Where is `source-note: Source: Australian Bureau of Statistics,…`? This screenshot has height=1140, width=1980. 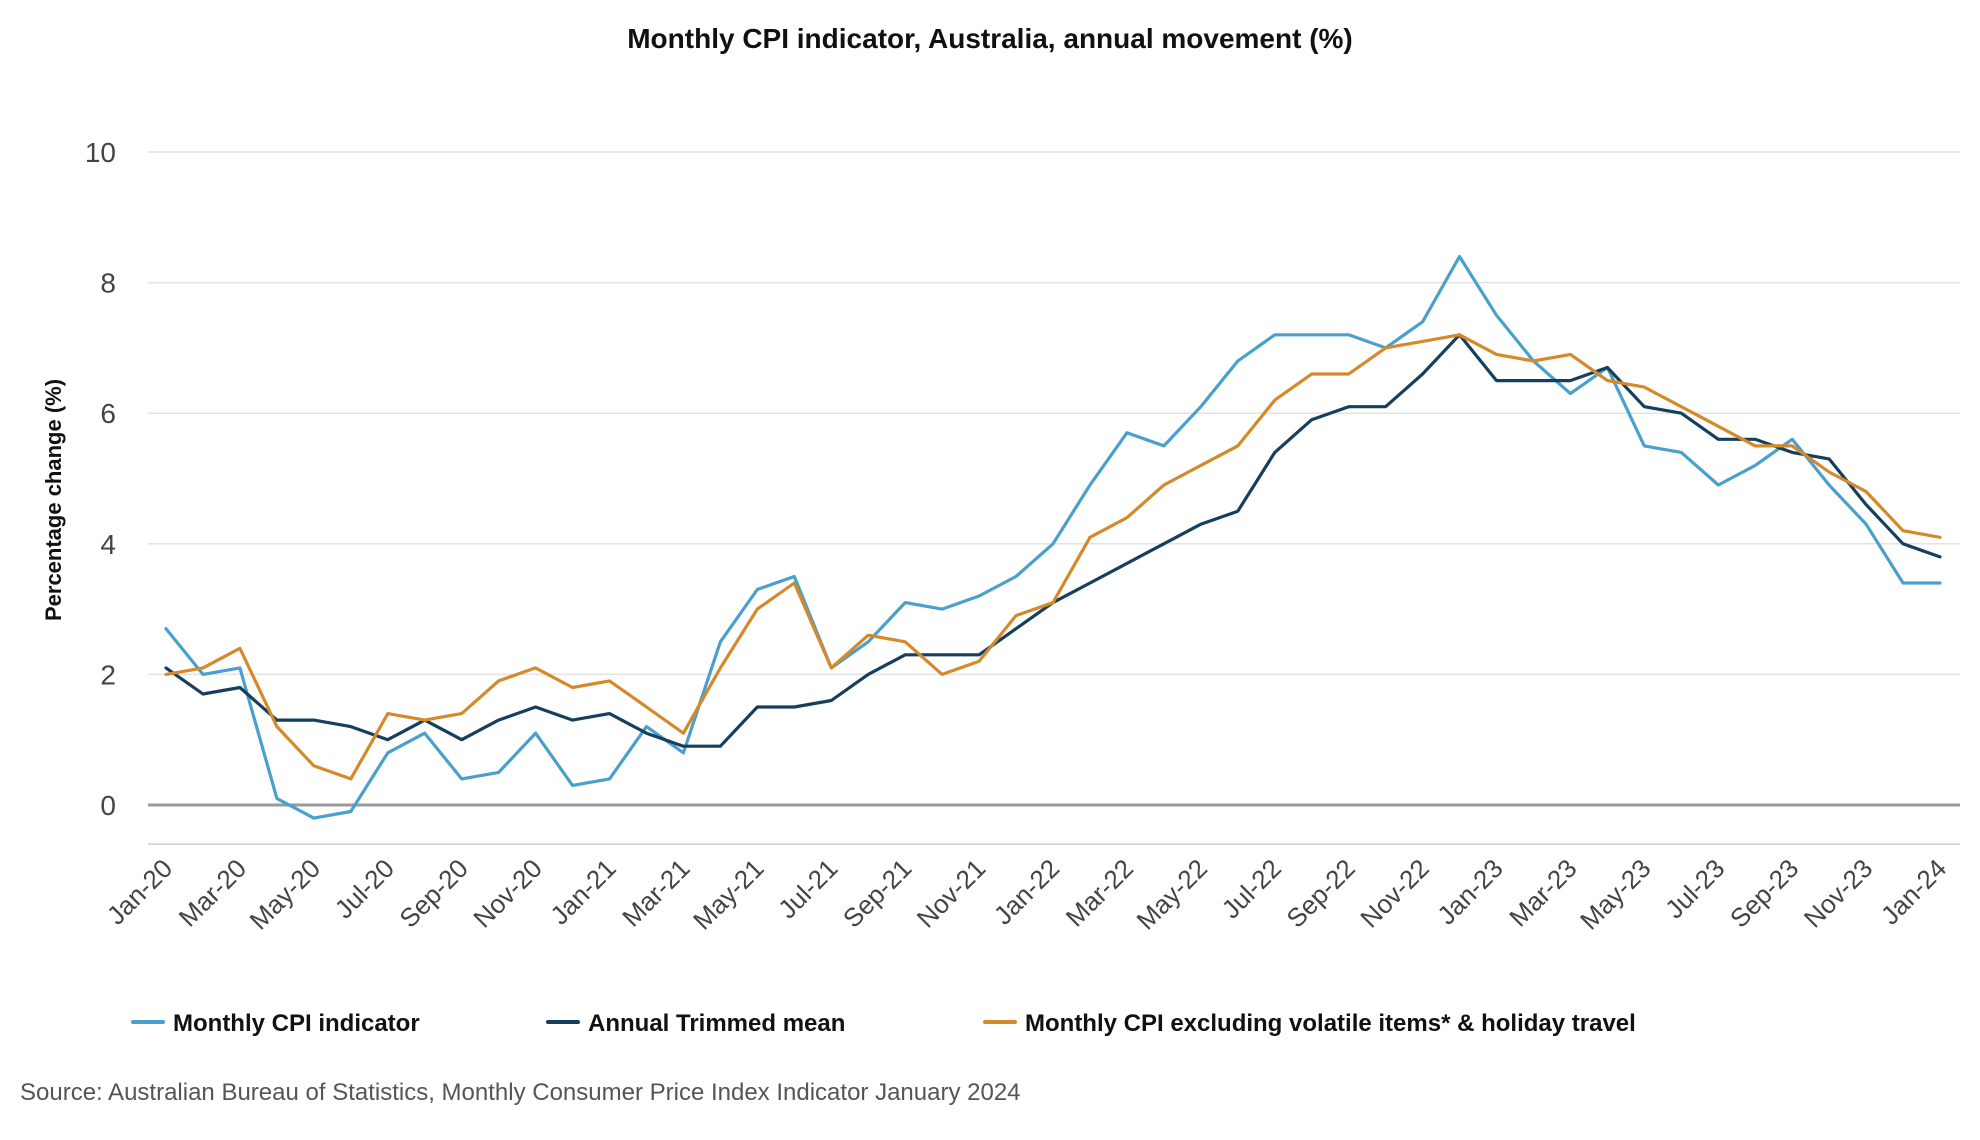 source-note: Source: Australian Bureau of Statistics,… is located at coordinates (520, 1092).